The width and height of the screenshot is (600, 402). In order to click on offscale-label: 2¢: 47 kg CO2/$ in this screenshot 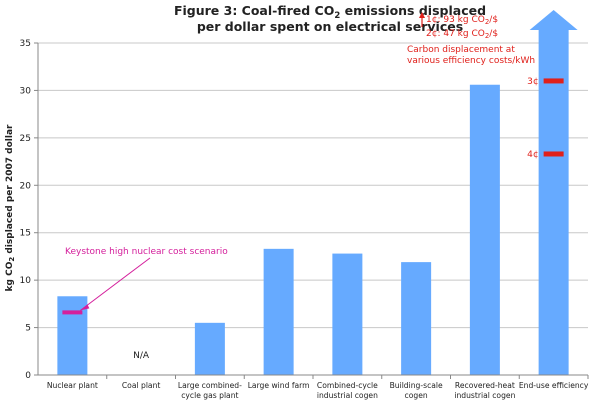, I will do `click(462, 34)`.